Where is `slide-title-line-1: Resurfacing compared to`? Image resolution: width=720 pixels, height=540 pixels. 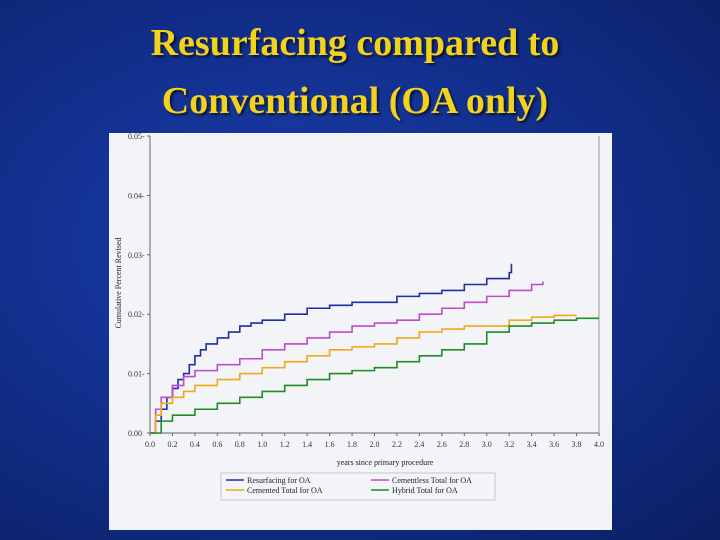 slide-title-line-1: Resurfacing compared to is located at coordinates (355, 43).